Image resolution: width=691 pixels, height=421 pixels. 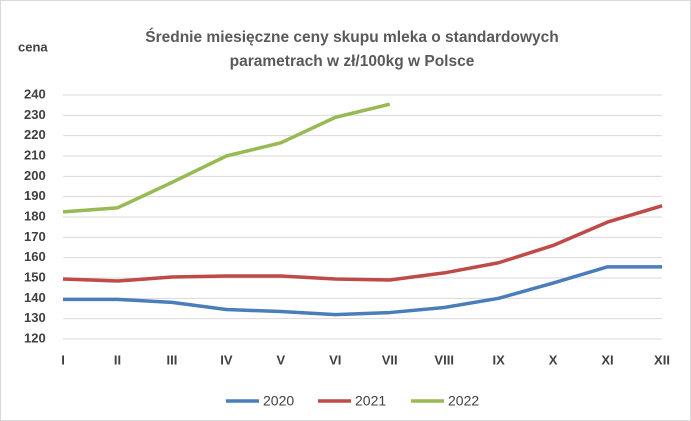 What do you see at coordinates (553, 359) in the screenshot?
I see `x-tick-label: X` at bounding box center [553, 359].